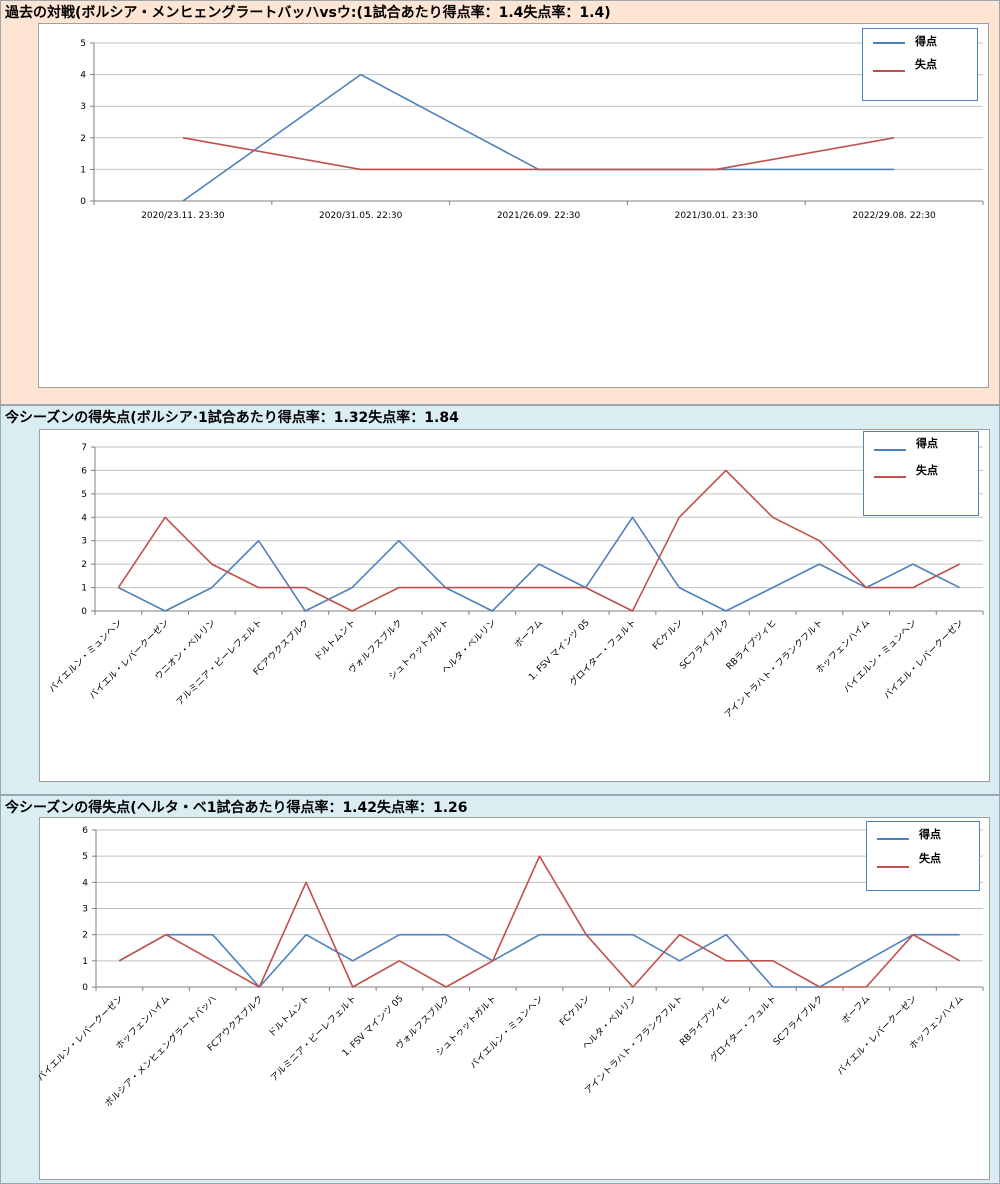 The image size is (1000, 1184). Describe the element at coordinates (79, 1038) in the screenshot. I see `x-tick-label: バイエルン・レバークーゼン` at that location.